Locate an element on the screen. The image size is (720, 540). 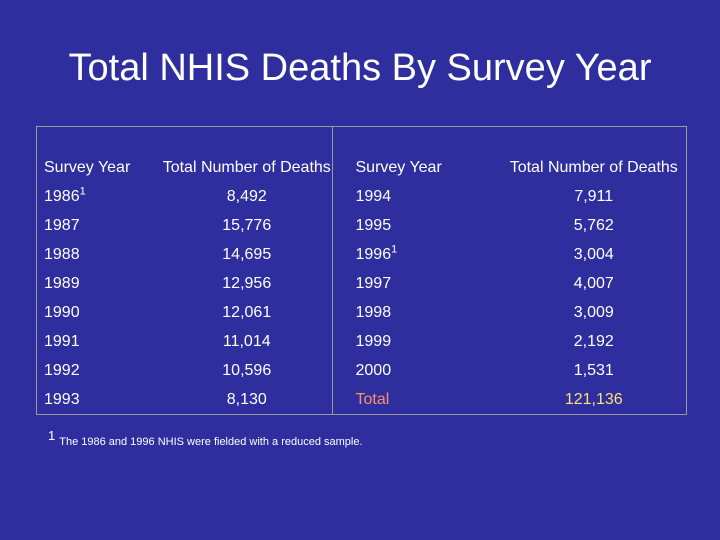
table-row: 1987 15,776 1995 5,762 is located at coordinates (361, 225).